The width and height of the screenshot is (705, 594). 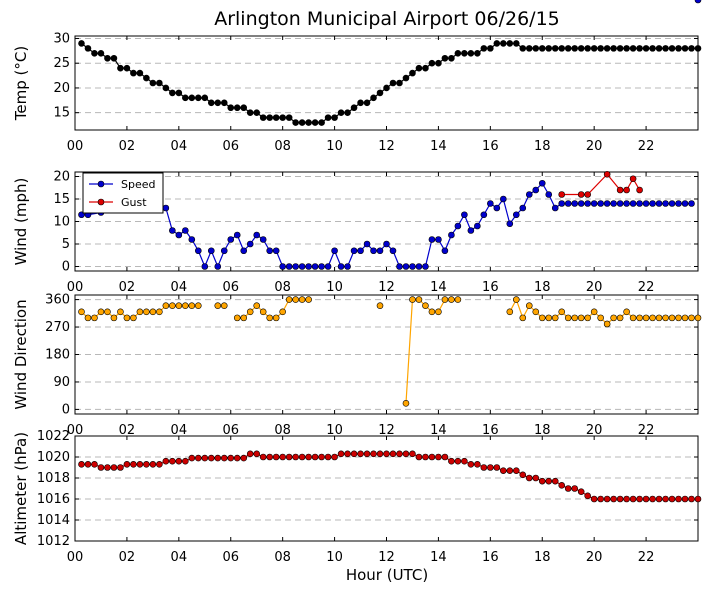 I want to click on data-point-gust, so click(x=639, y=190).